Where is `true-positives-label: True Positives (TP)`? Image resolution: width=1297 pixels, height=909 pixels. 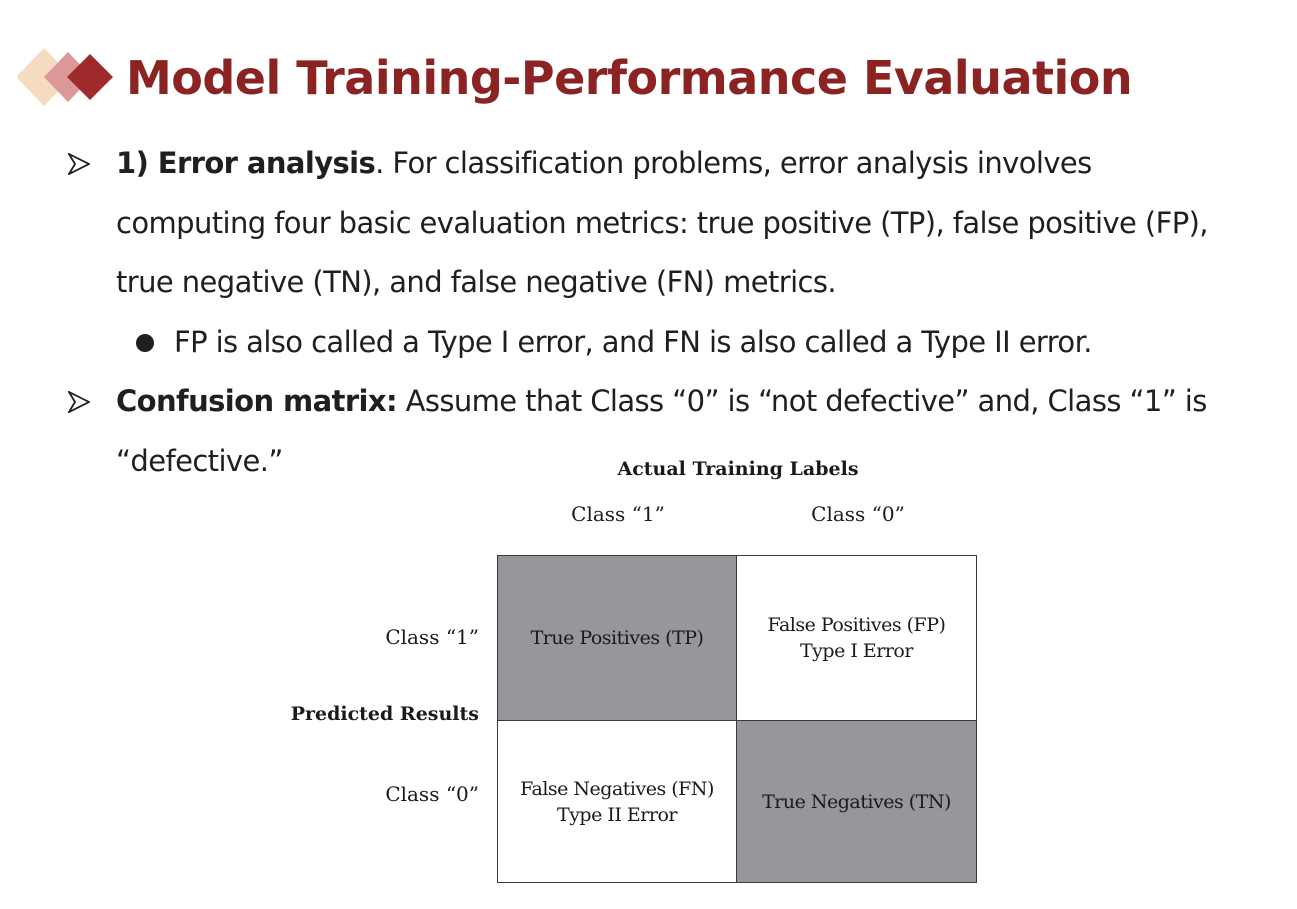
true-positives-label: True Positives (TP) is located at coordinates (617, 638).